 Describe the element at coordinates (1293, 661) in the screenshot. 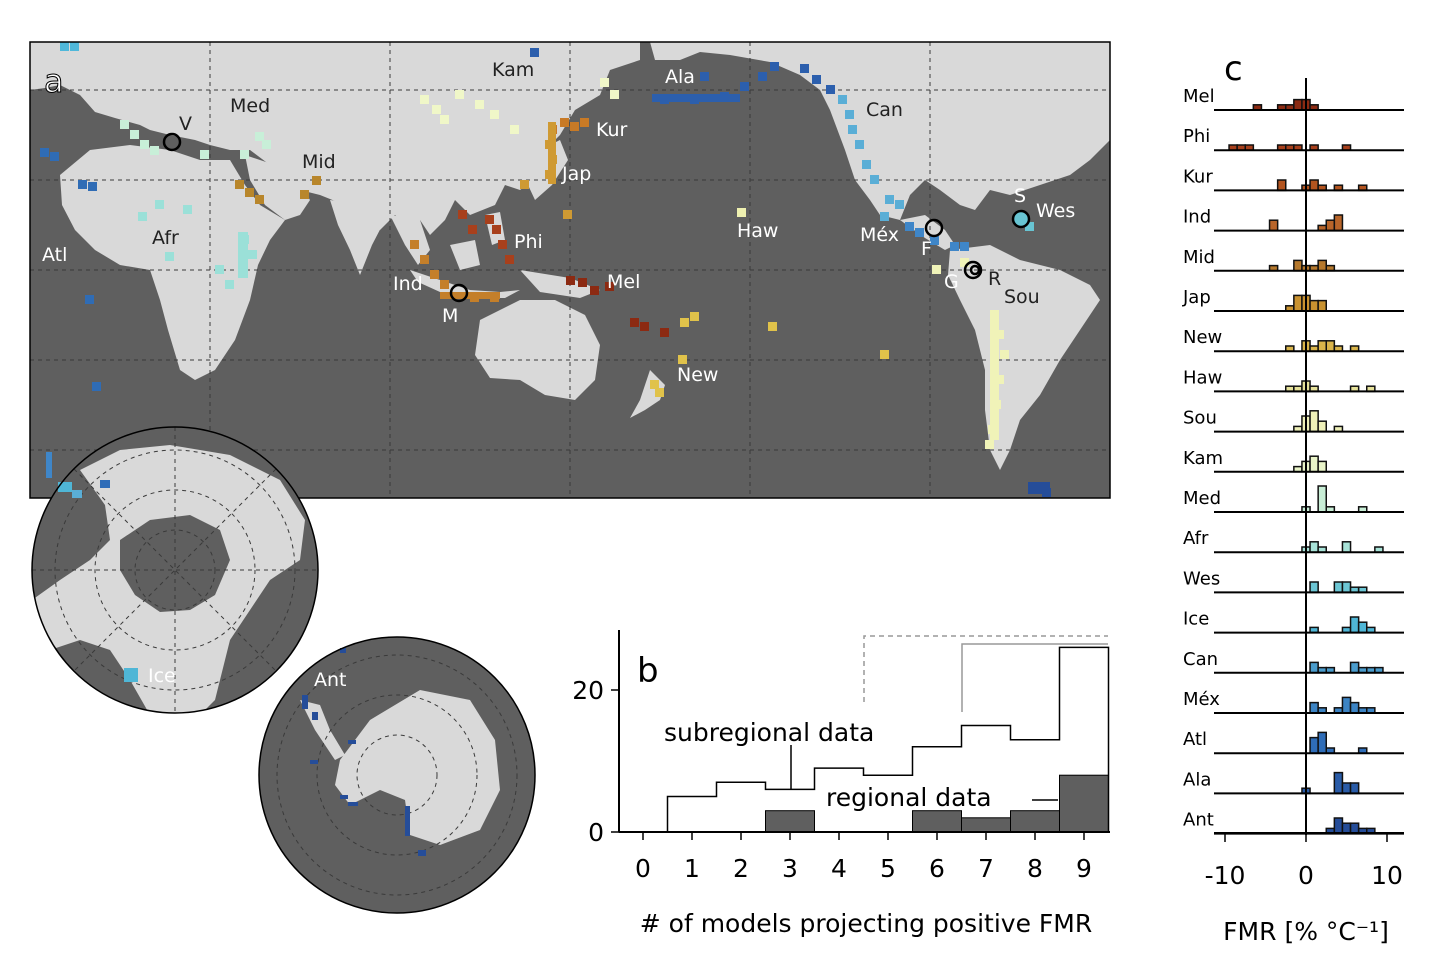

I see `fmr-row-14: Can` at that location.